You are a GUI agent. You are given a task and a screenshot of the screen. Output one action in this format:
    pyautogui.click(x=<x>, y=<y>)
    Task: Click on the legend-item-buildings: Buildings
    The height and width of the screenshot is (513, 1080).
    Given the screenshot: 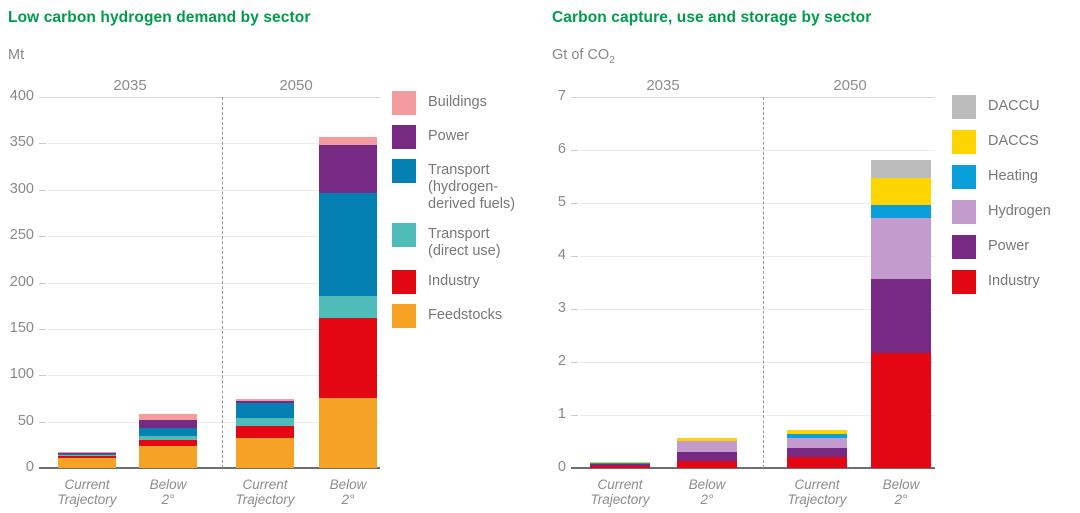 What is the action you would take?
    pyautogui.click(x=453, y=103)
    